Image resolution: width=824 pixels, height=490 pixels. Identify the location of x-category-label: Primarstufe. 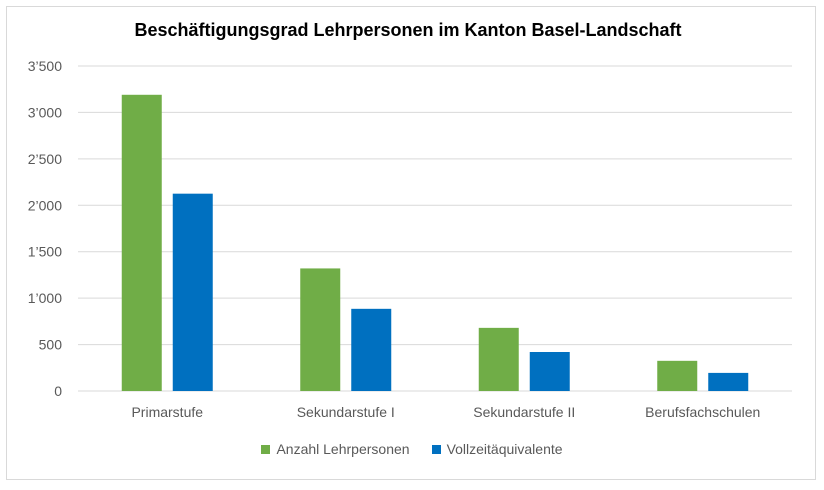
(167, 412).